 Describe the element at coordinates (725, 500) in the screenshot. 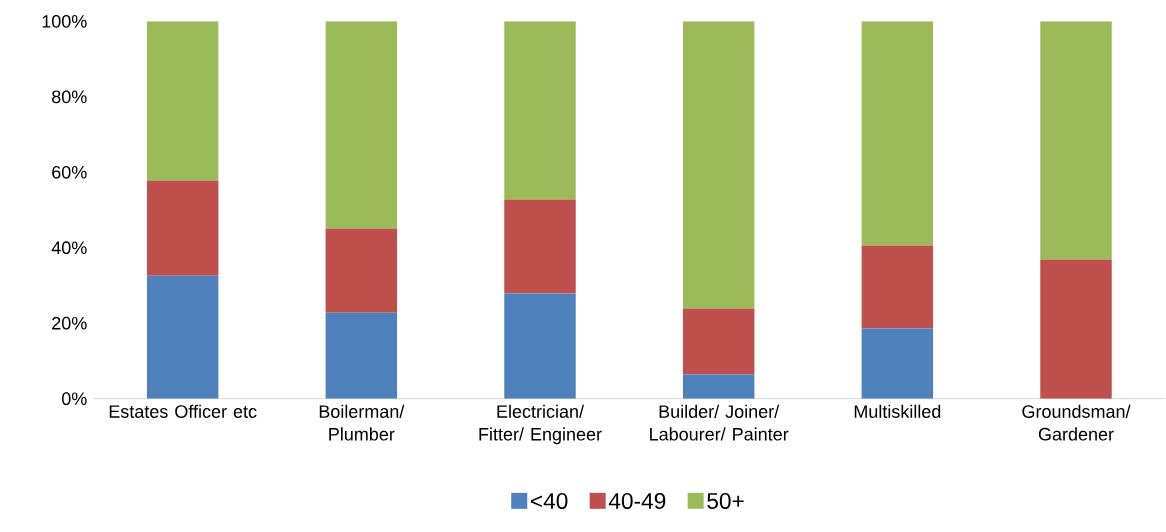

I see `legend-label: 50+` at that location.